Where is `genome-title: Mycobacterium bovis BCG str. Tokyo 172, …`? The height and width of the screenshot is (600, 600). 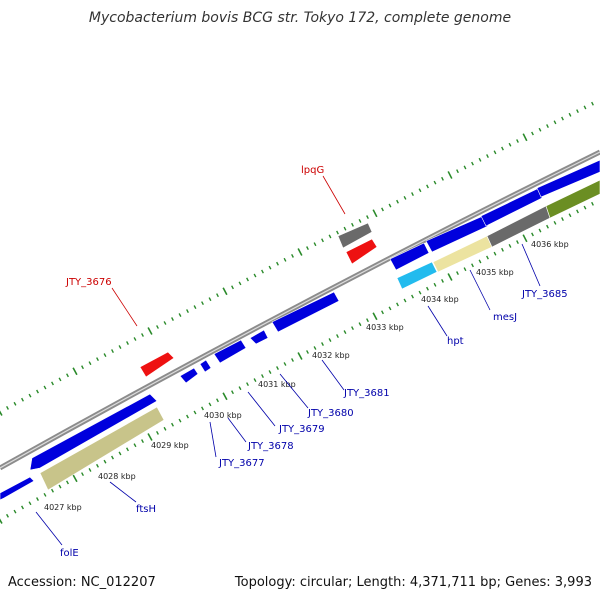
genome-title: Mycobacterium bovis BCG str. Tokyo 172, … is located at coordinates (300, 18).